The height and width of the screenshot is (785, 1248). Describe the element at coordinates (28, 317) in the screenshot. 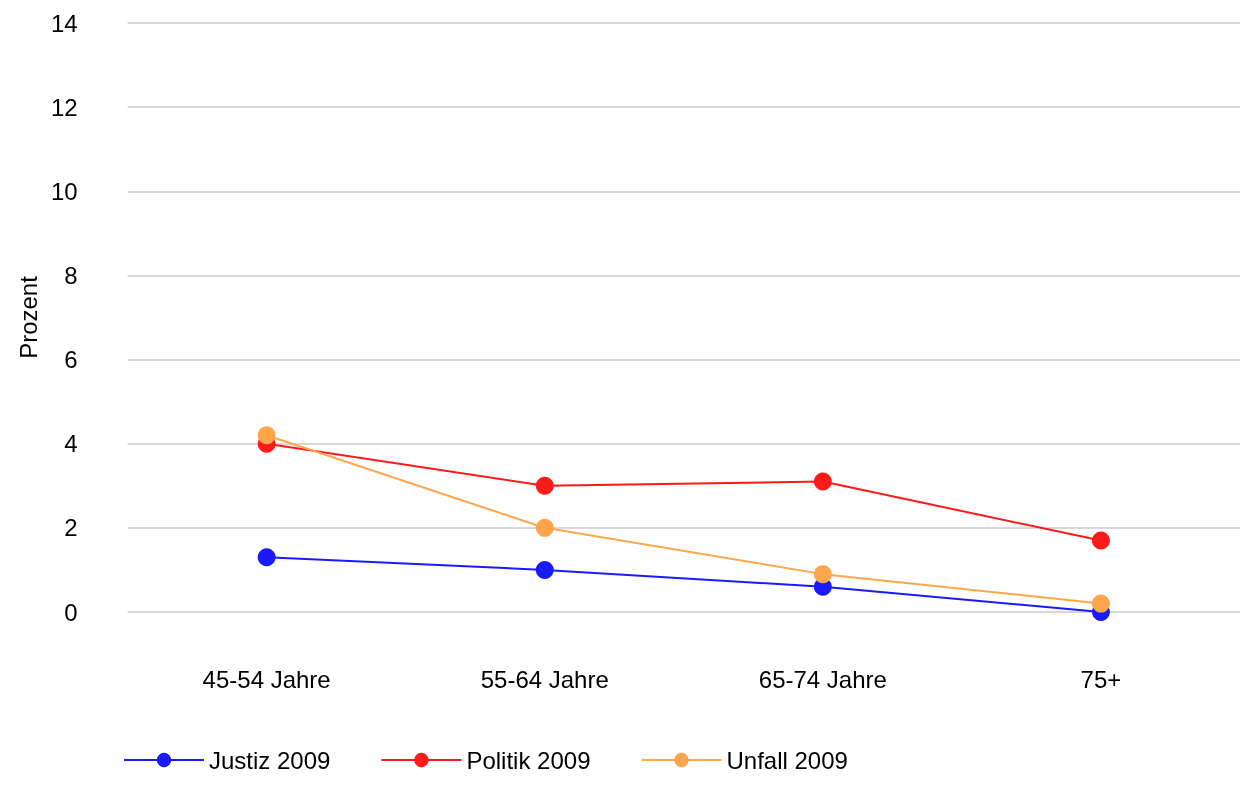

I see `y-axis-title: Prozent` at that location.